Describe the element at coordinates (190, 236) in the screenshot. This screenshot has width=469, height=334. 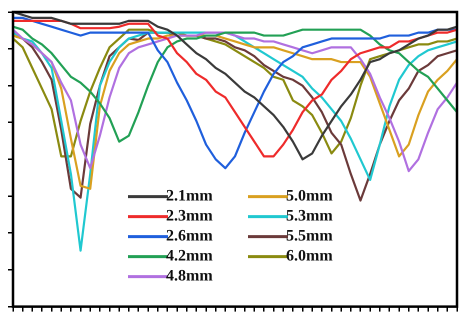
I see `legend-label: 2.6mm` at that location.